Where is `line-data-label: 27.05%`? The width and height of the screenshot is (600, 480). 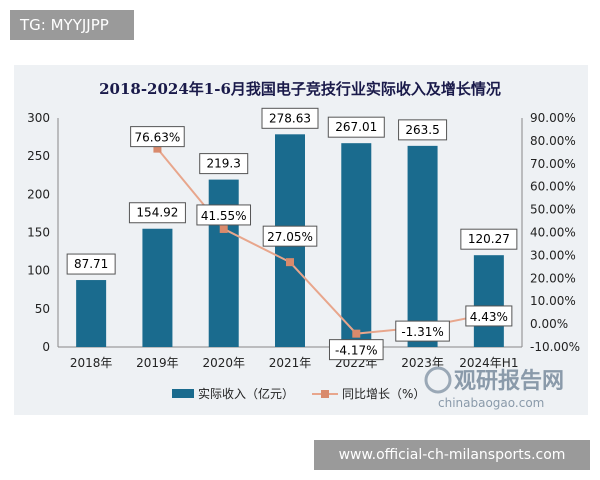 line-data-label: 27.05% is located at coordinates (290, 237).